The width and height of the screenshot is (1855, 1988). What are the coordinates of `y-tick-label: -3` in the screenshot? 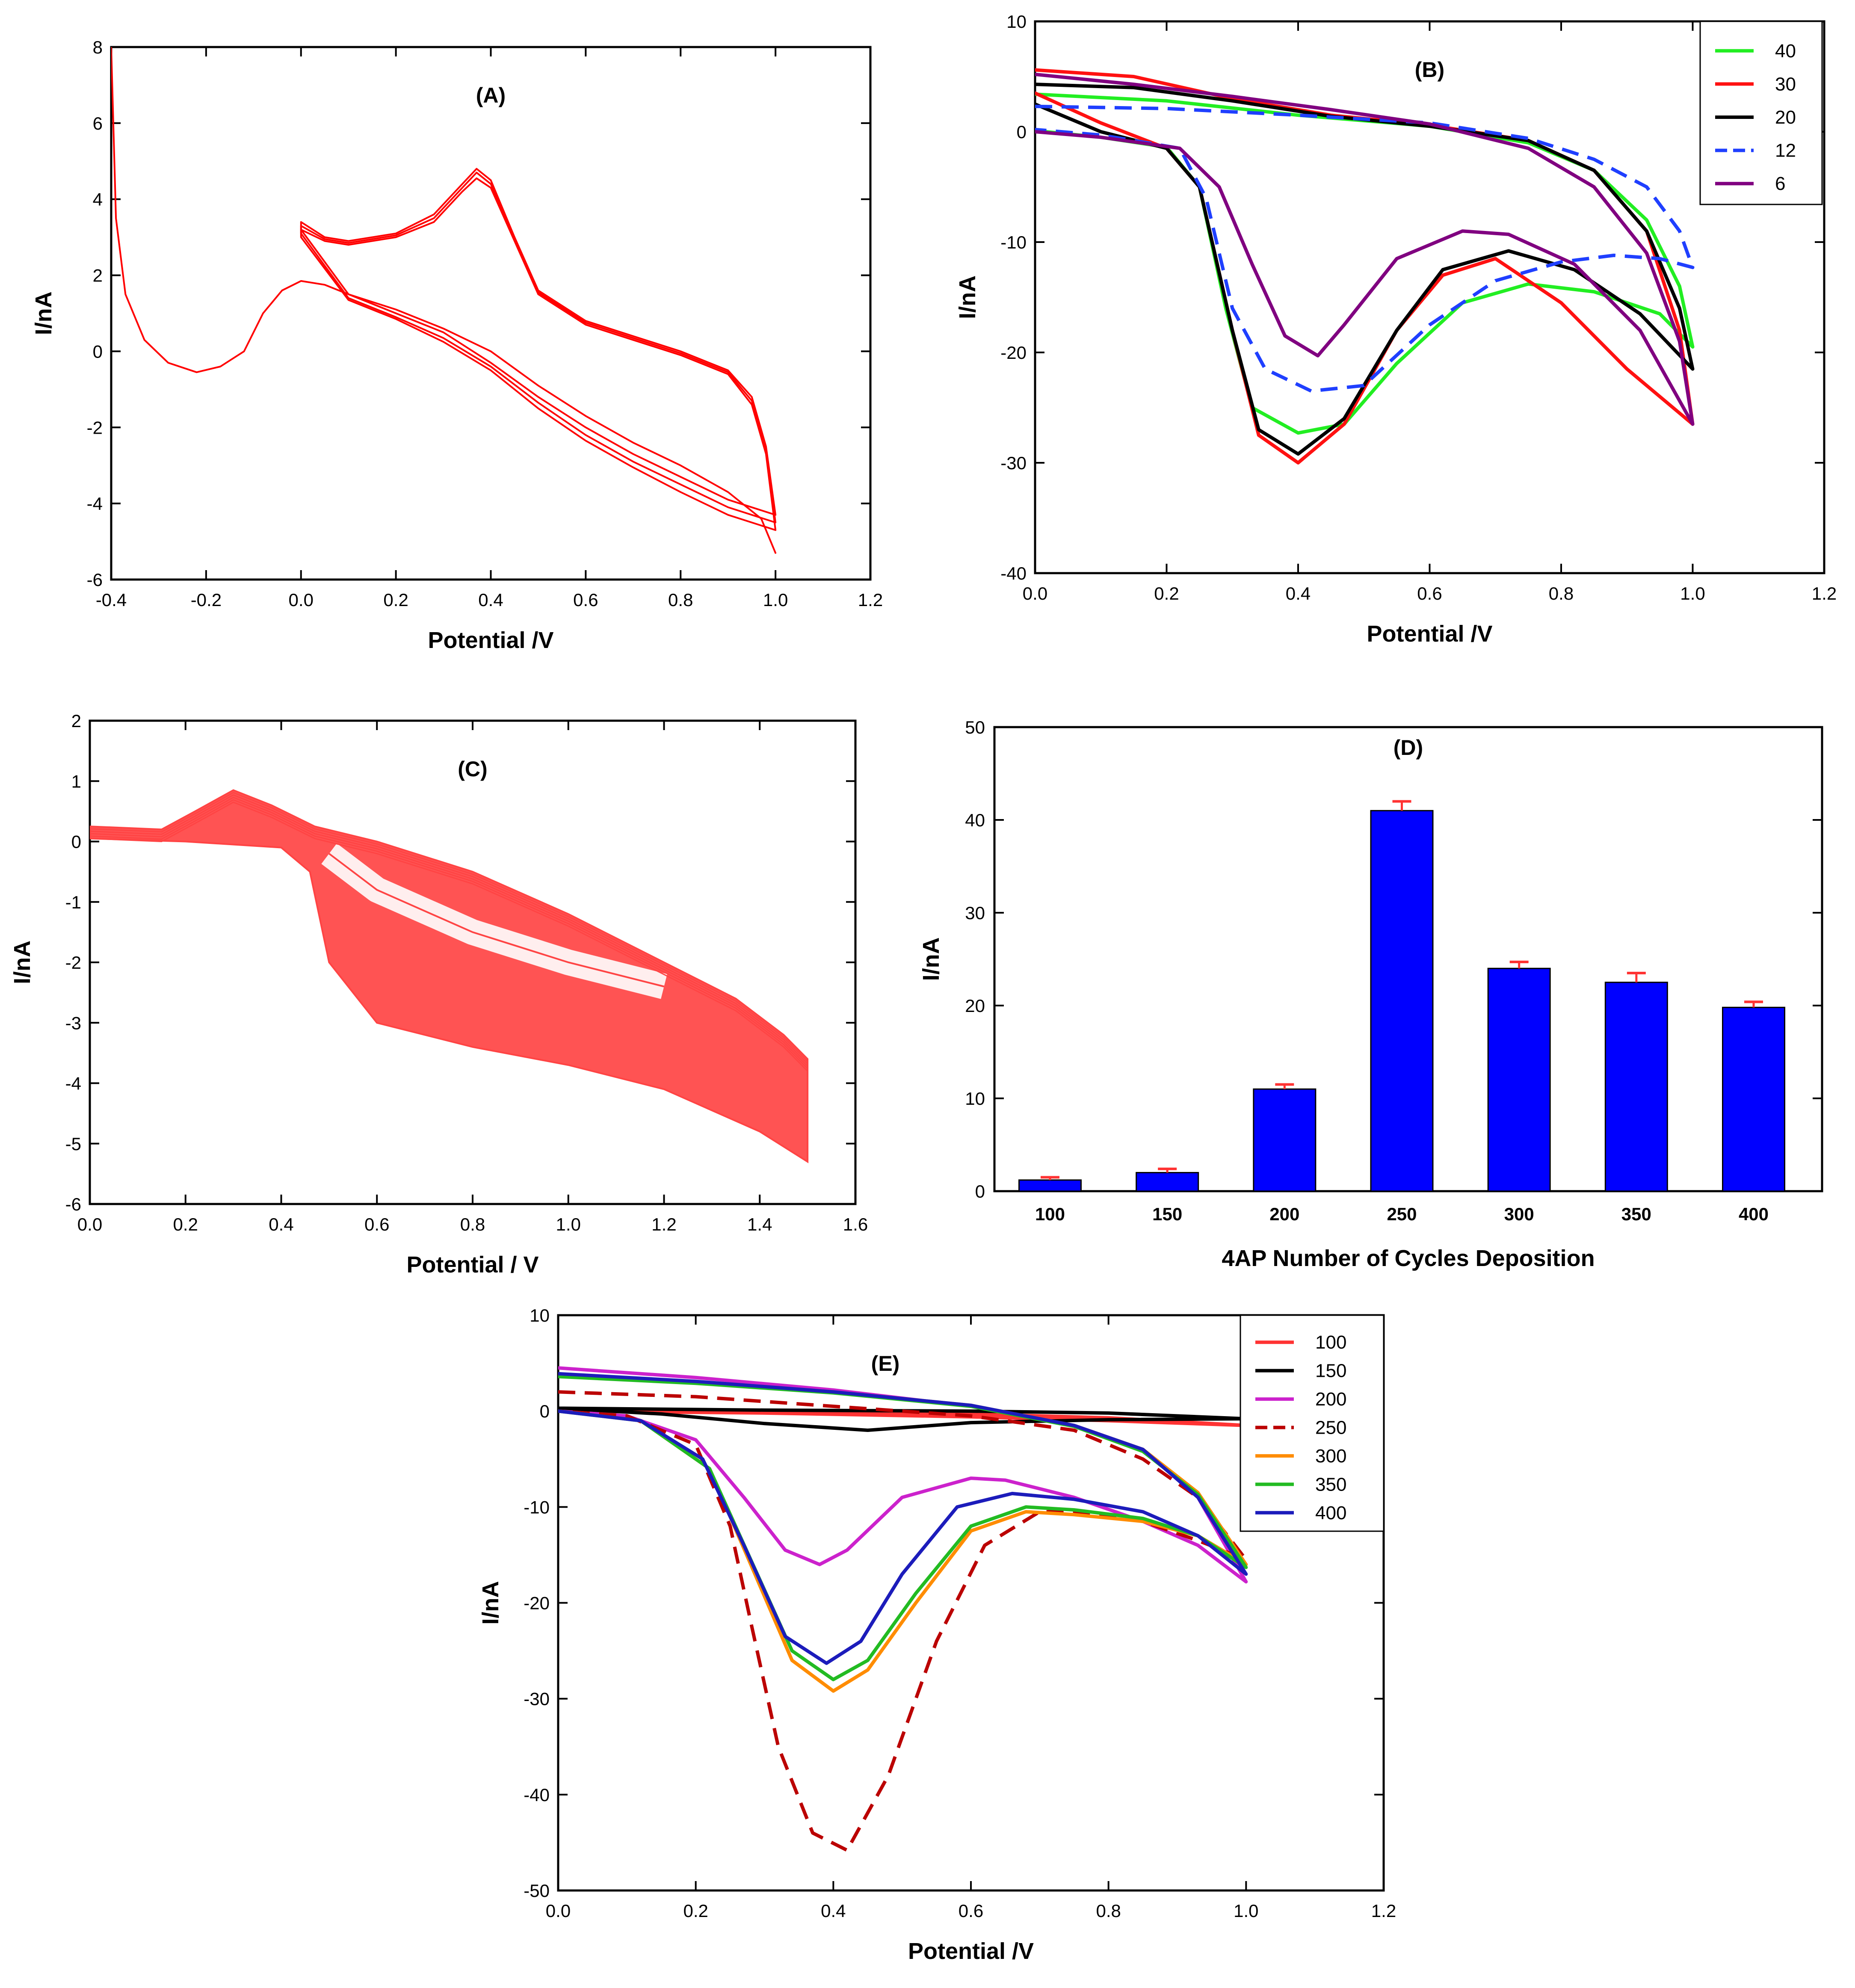 It's located at (73, 1023).